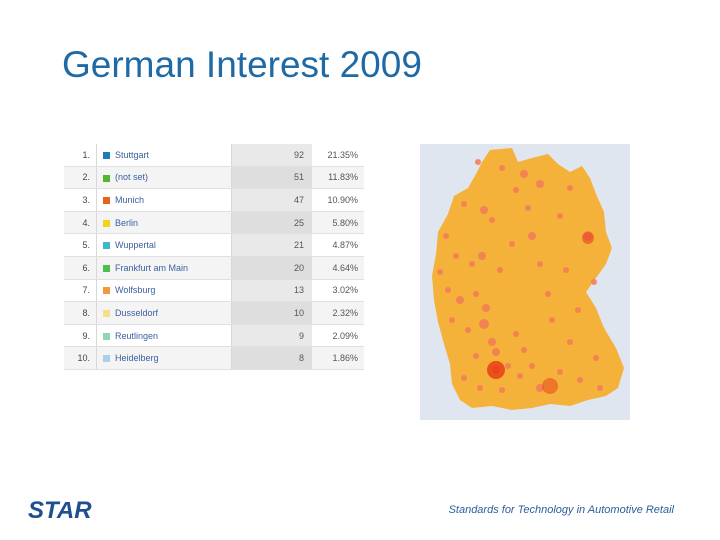 The width and height of the screenshot is (720, 540). I want to click on row-visits: 10, so click(271, 313).